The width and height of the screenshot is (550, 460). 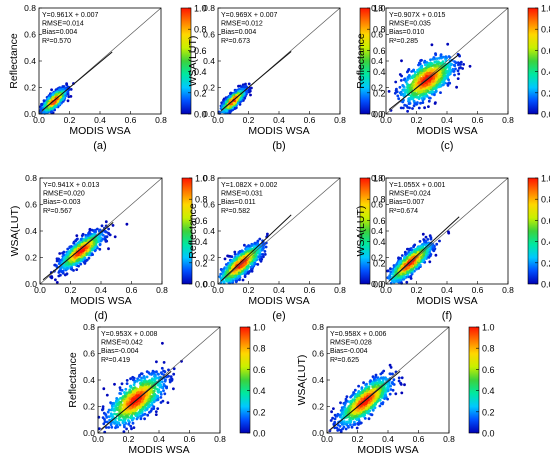 I want to click on stats-annotation: Bias=-0.003, so click(x=62, y=202).